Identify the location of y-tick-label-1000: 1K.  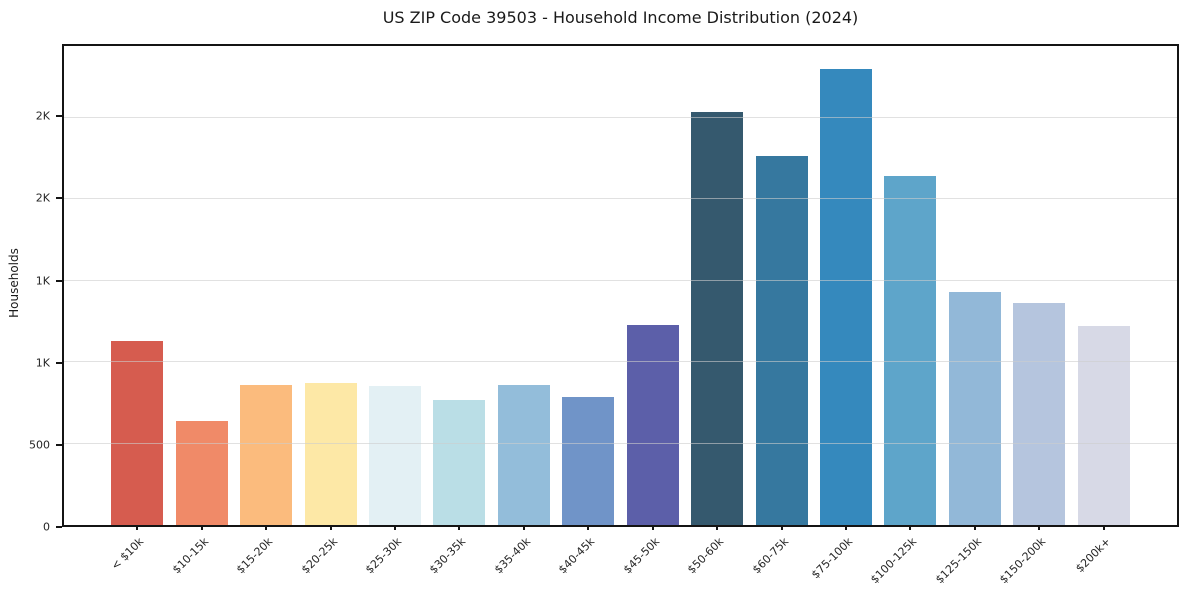
(42, 363).